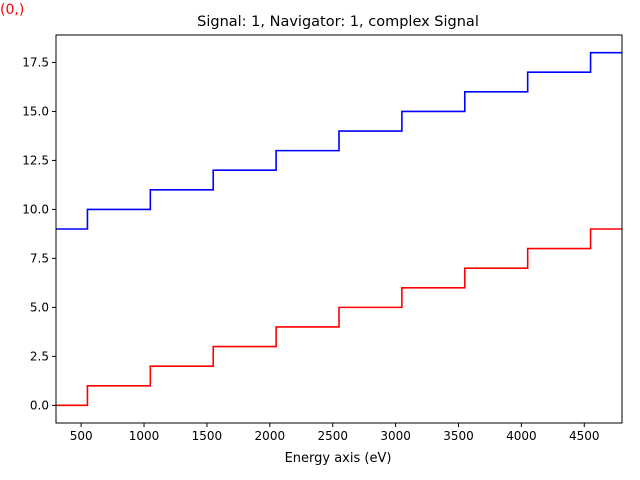  I want to click on x-tick-label: 1500, so click(207, 436).